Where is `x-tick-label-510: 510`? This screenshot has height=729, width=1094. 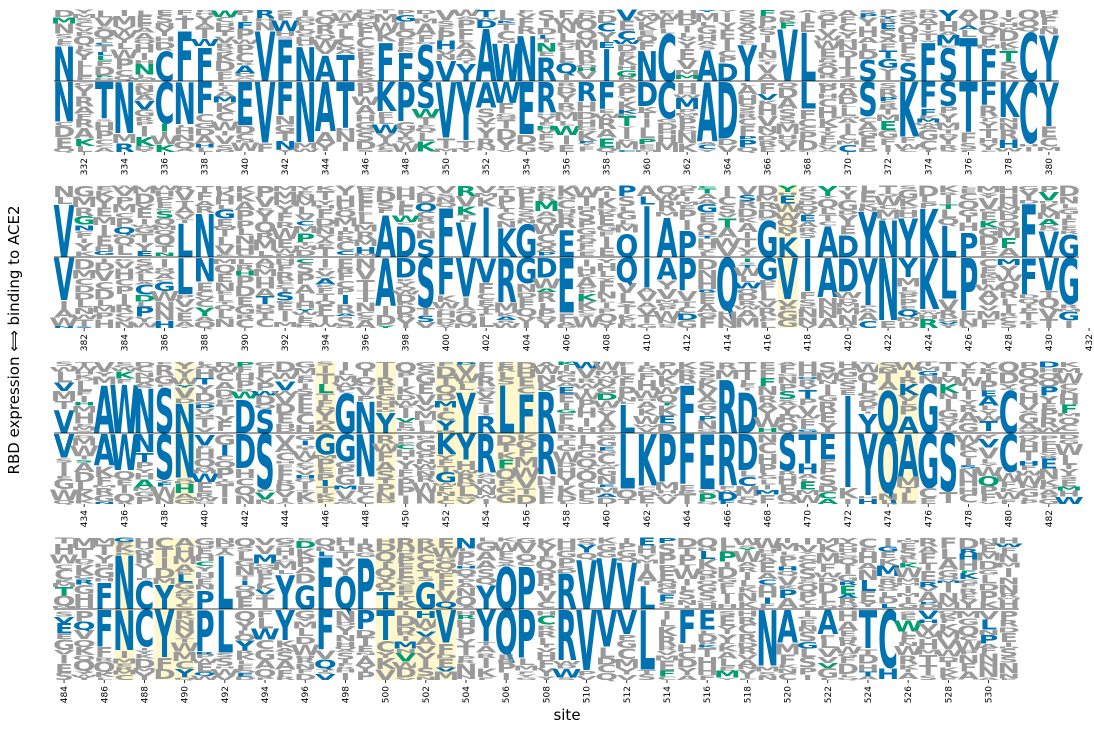 x-tick-label-510: 510 is located at coordinates (588, 694).